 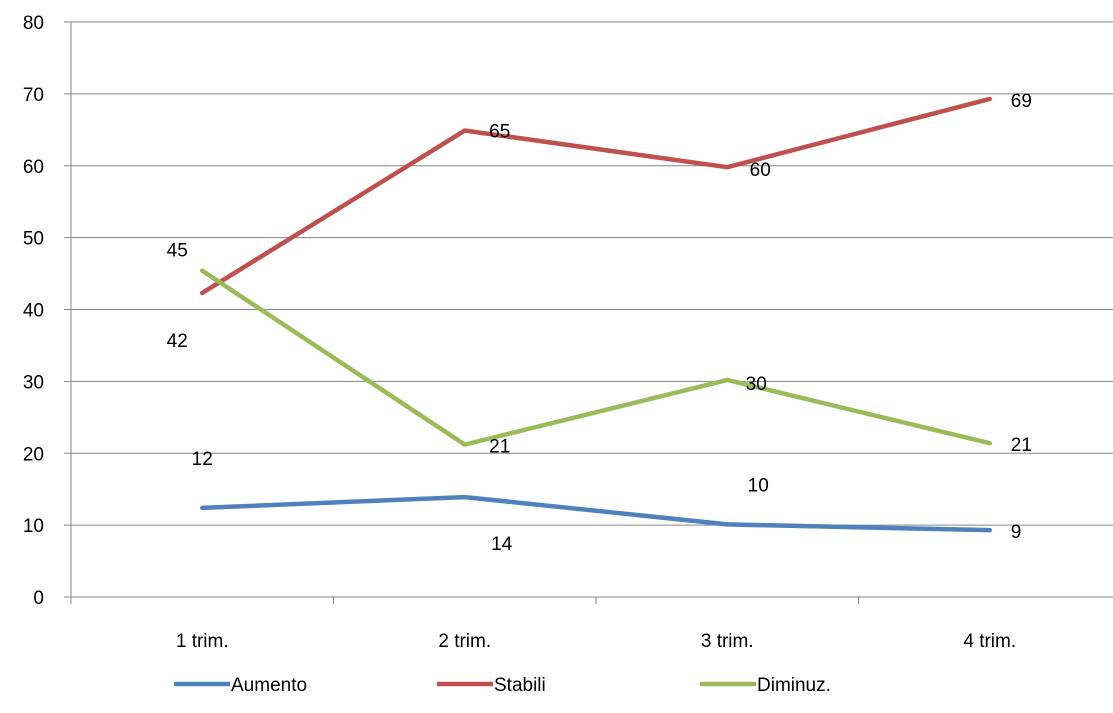 What do you see at coordinates (989, 641) in the screenshot?
I see `x-tick-label: 4 trim.` at bounding box center [989, 641].